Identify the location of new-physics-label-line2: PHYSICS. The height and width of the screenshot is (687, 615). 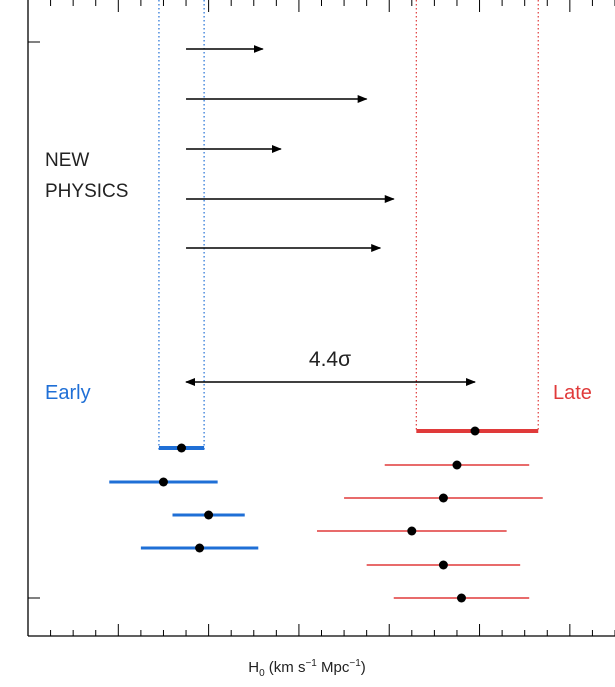
(86, 191).